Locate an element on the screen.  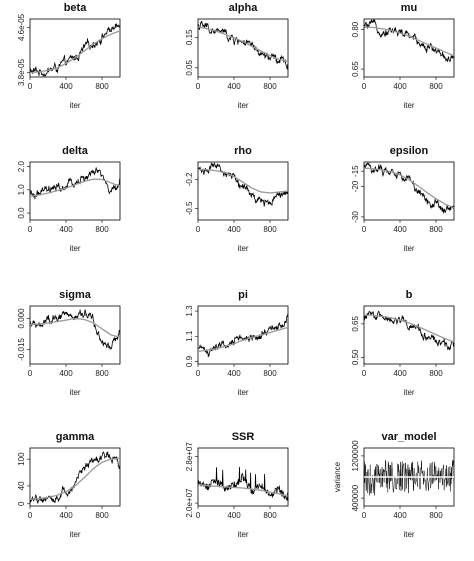
y-tick-label: 4.6e-05 is located at coordinates (21, 27).